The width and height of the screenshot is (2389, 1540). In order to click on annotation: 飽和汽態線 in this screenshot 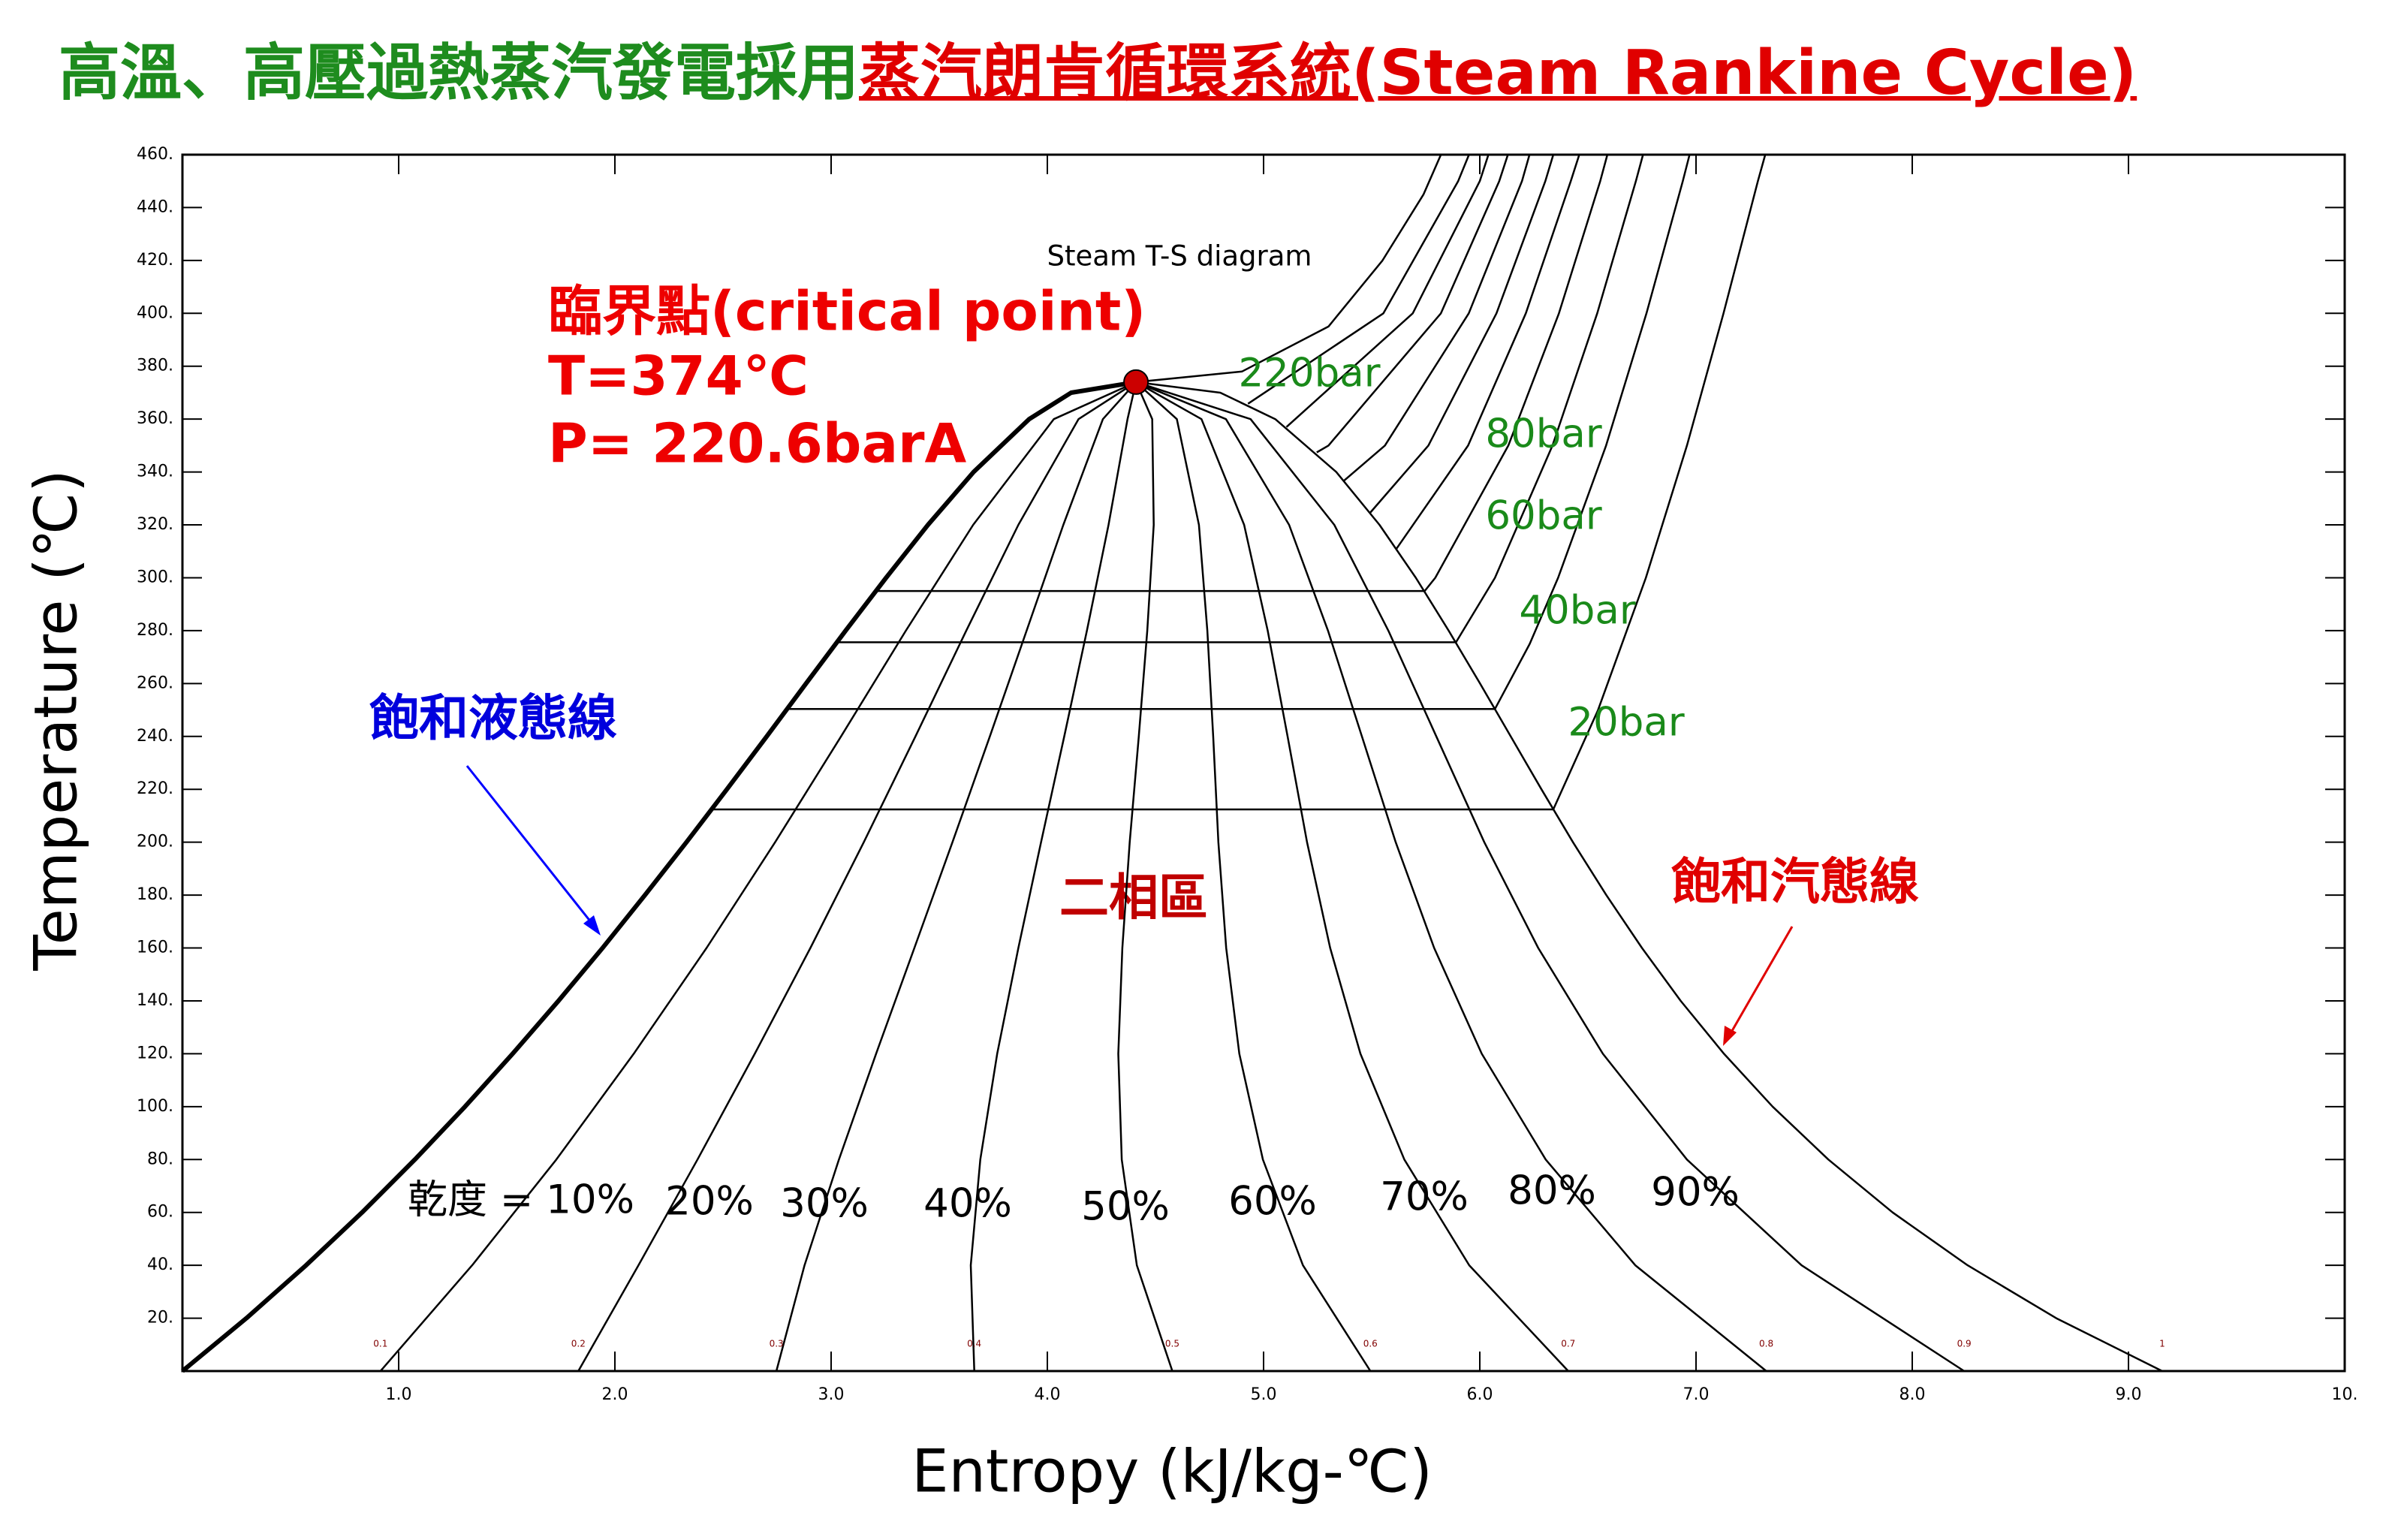, I will do `click(1795, 882)`.